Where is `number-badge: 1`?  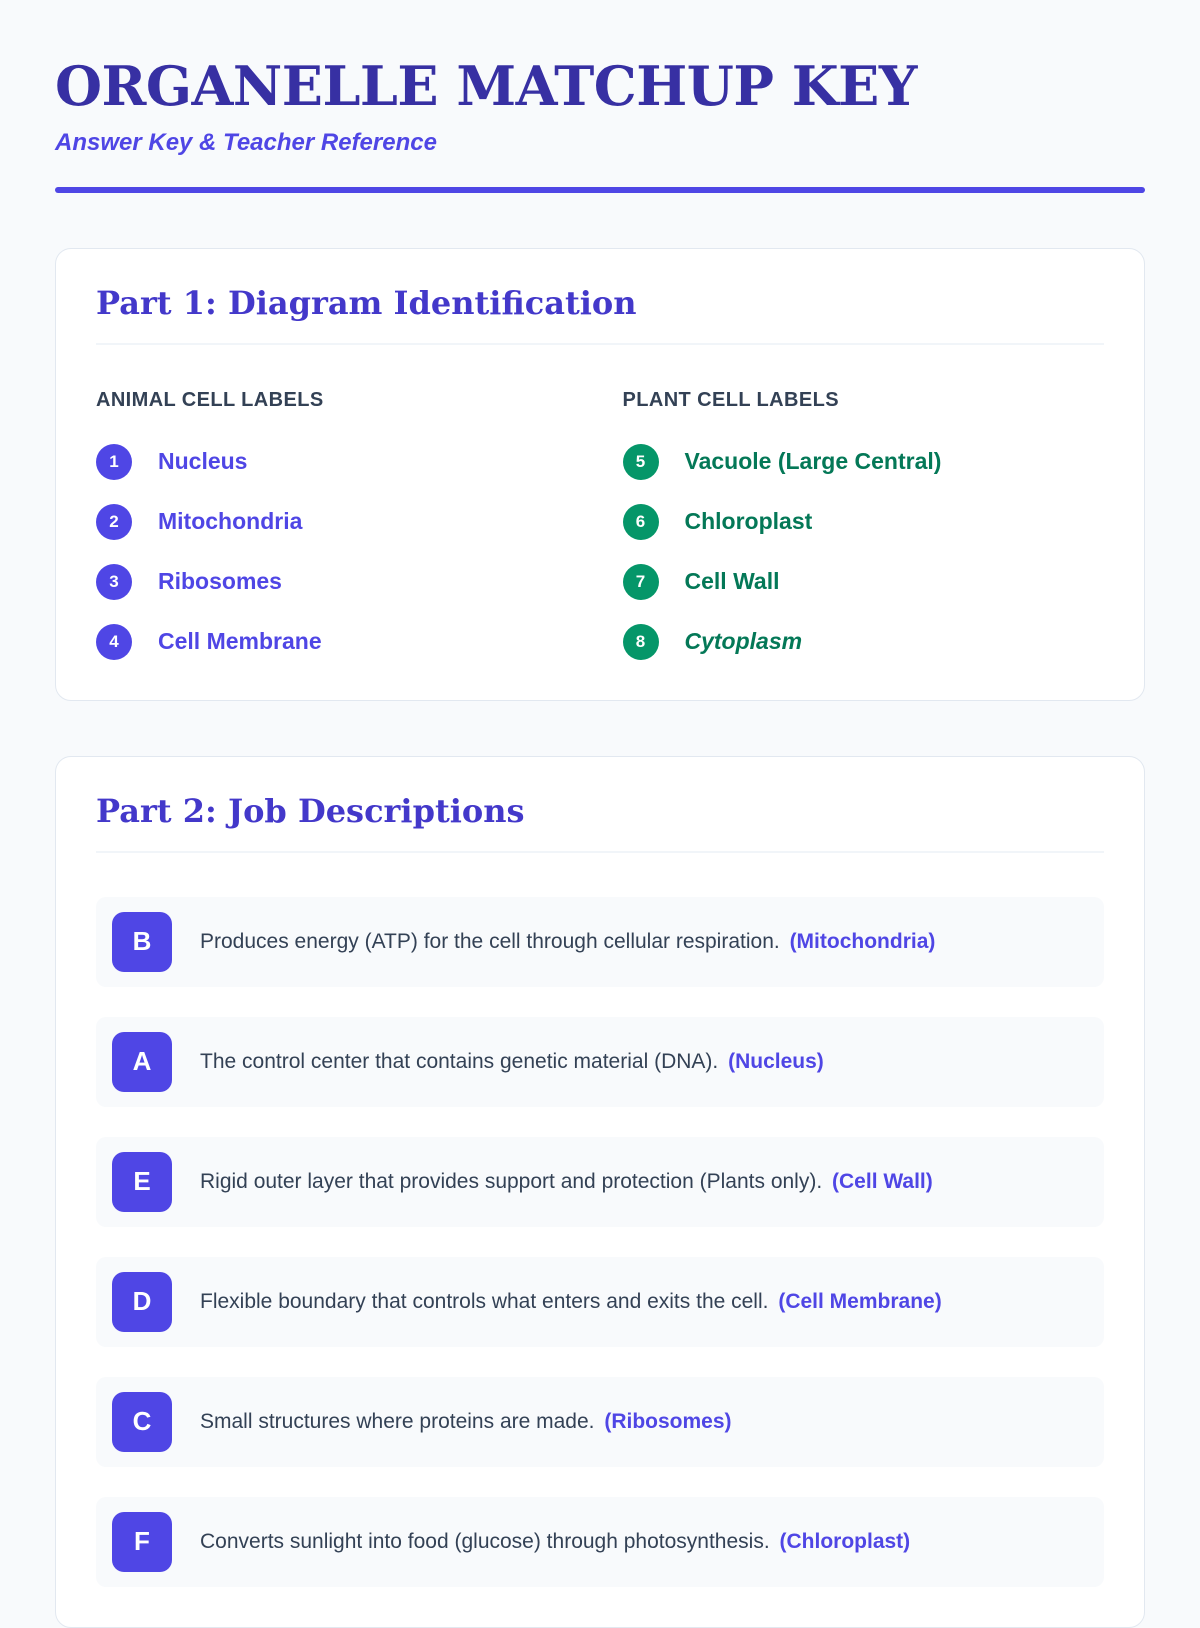 number-badge: 1 is located at coordinates (114, 461).